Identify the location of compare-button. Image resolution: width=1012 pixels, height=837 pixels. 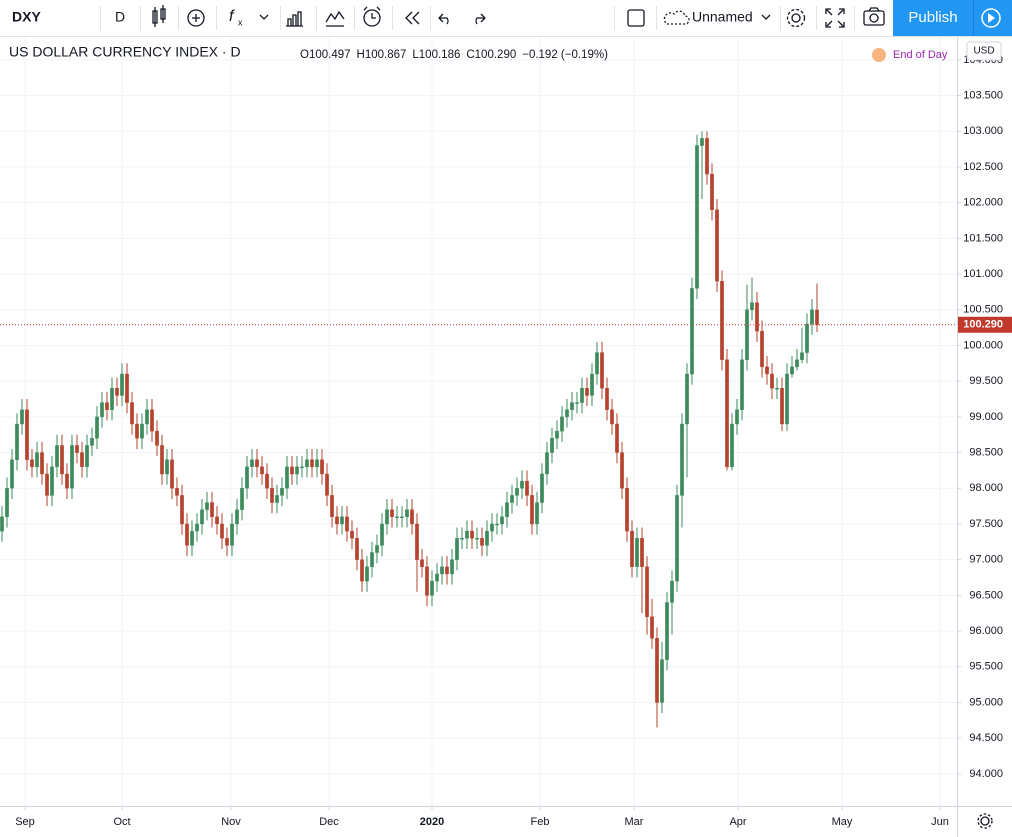
(196, 18).